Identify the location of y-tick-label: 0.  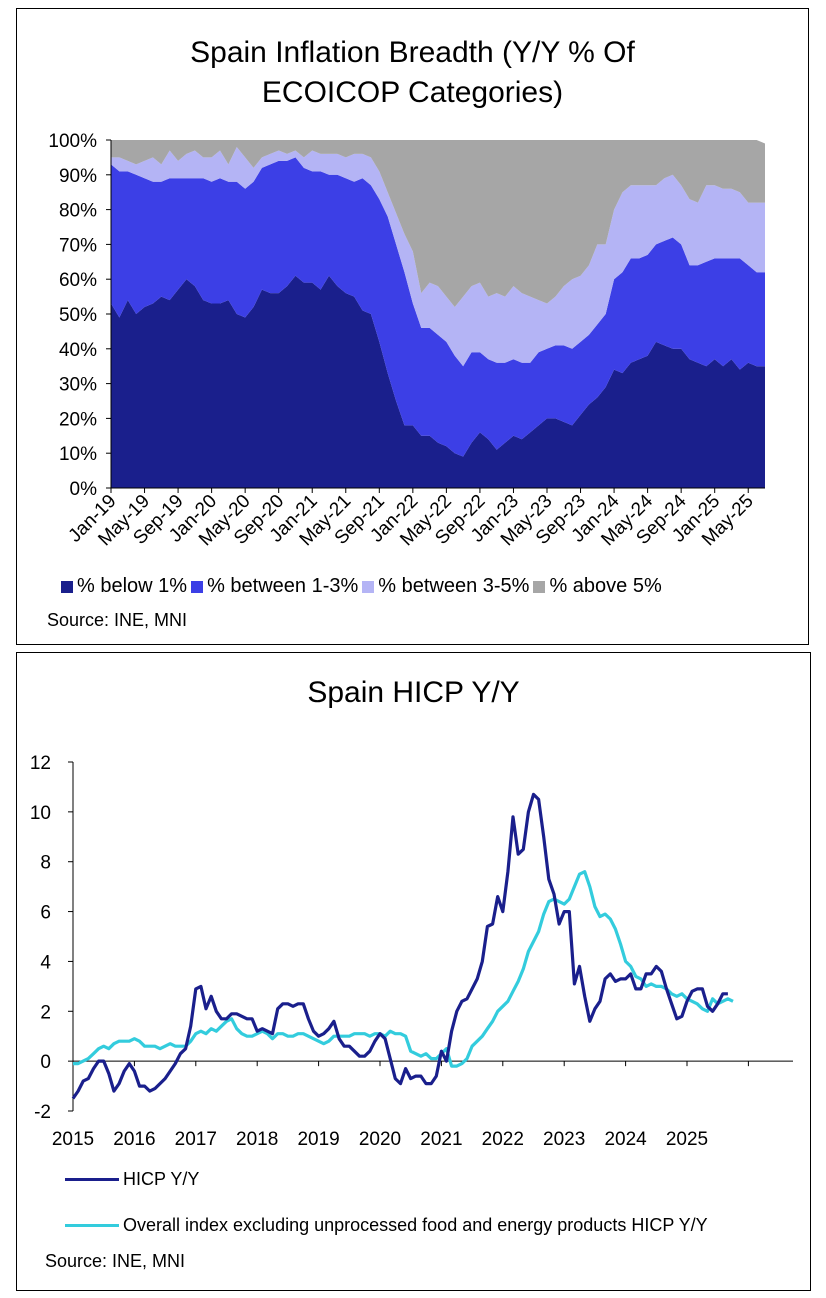
(45, 1062).